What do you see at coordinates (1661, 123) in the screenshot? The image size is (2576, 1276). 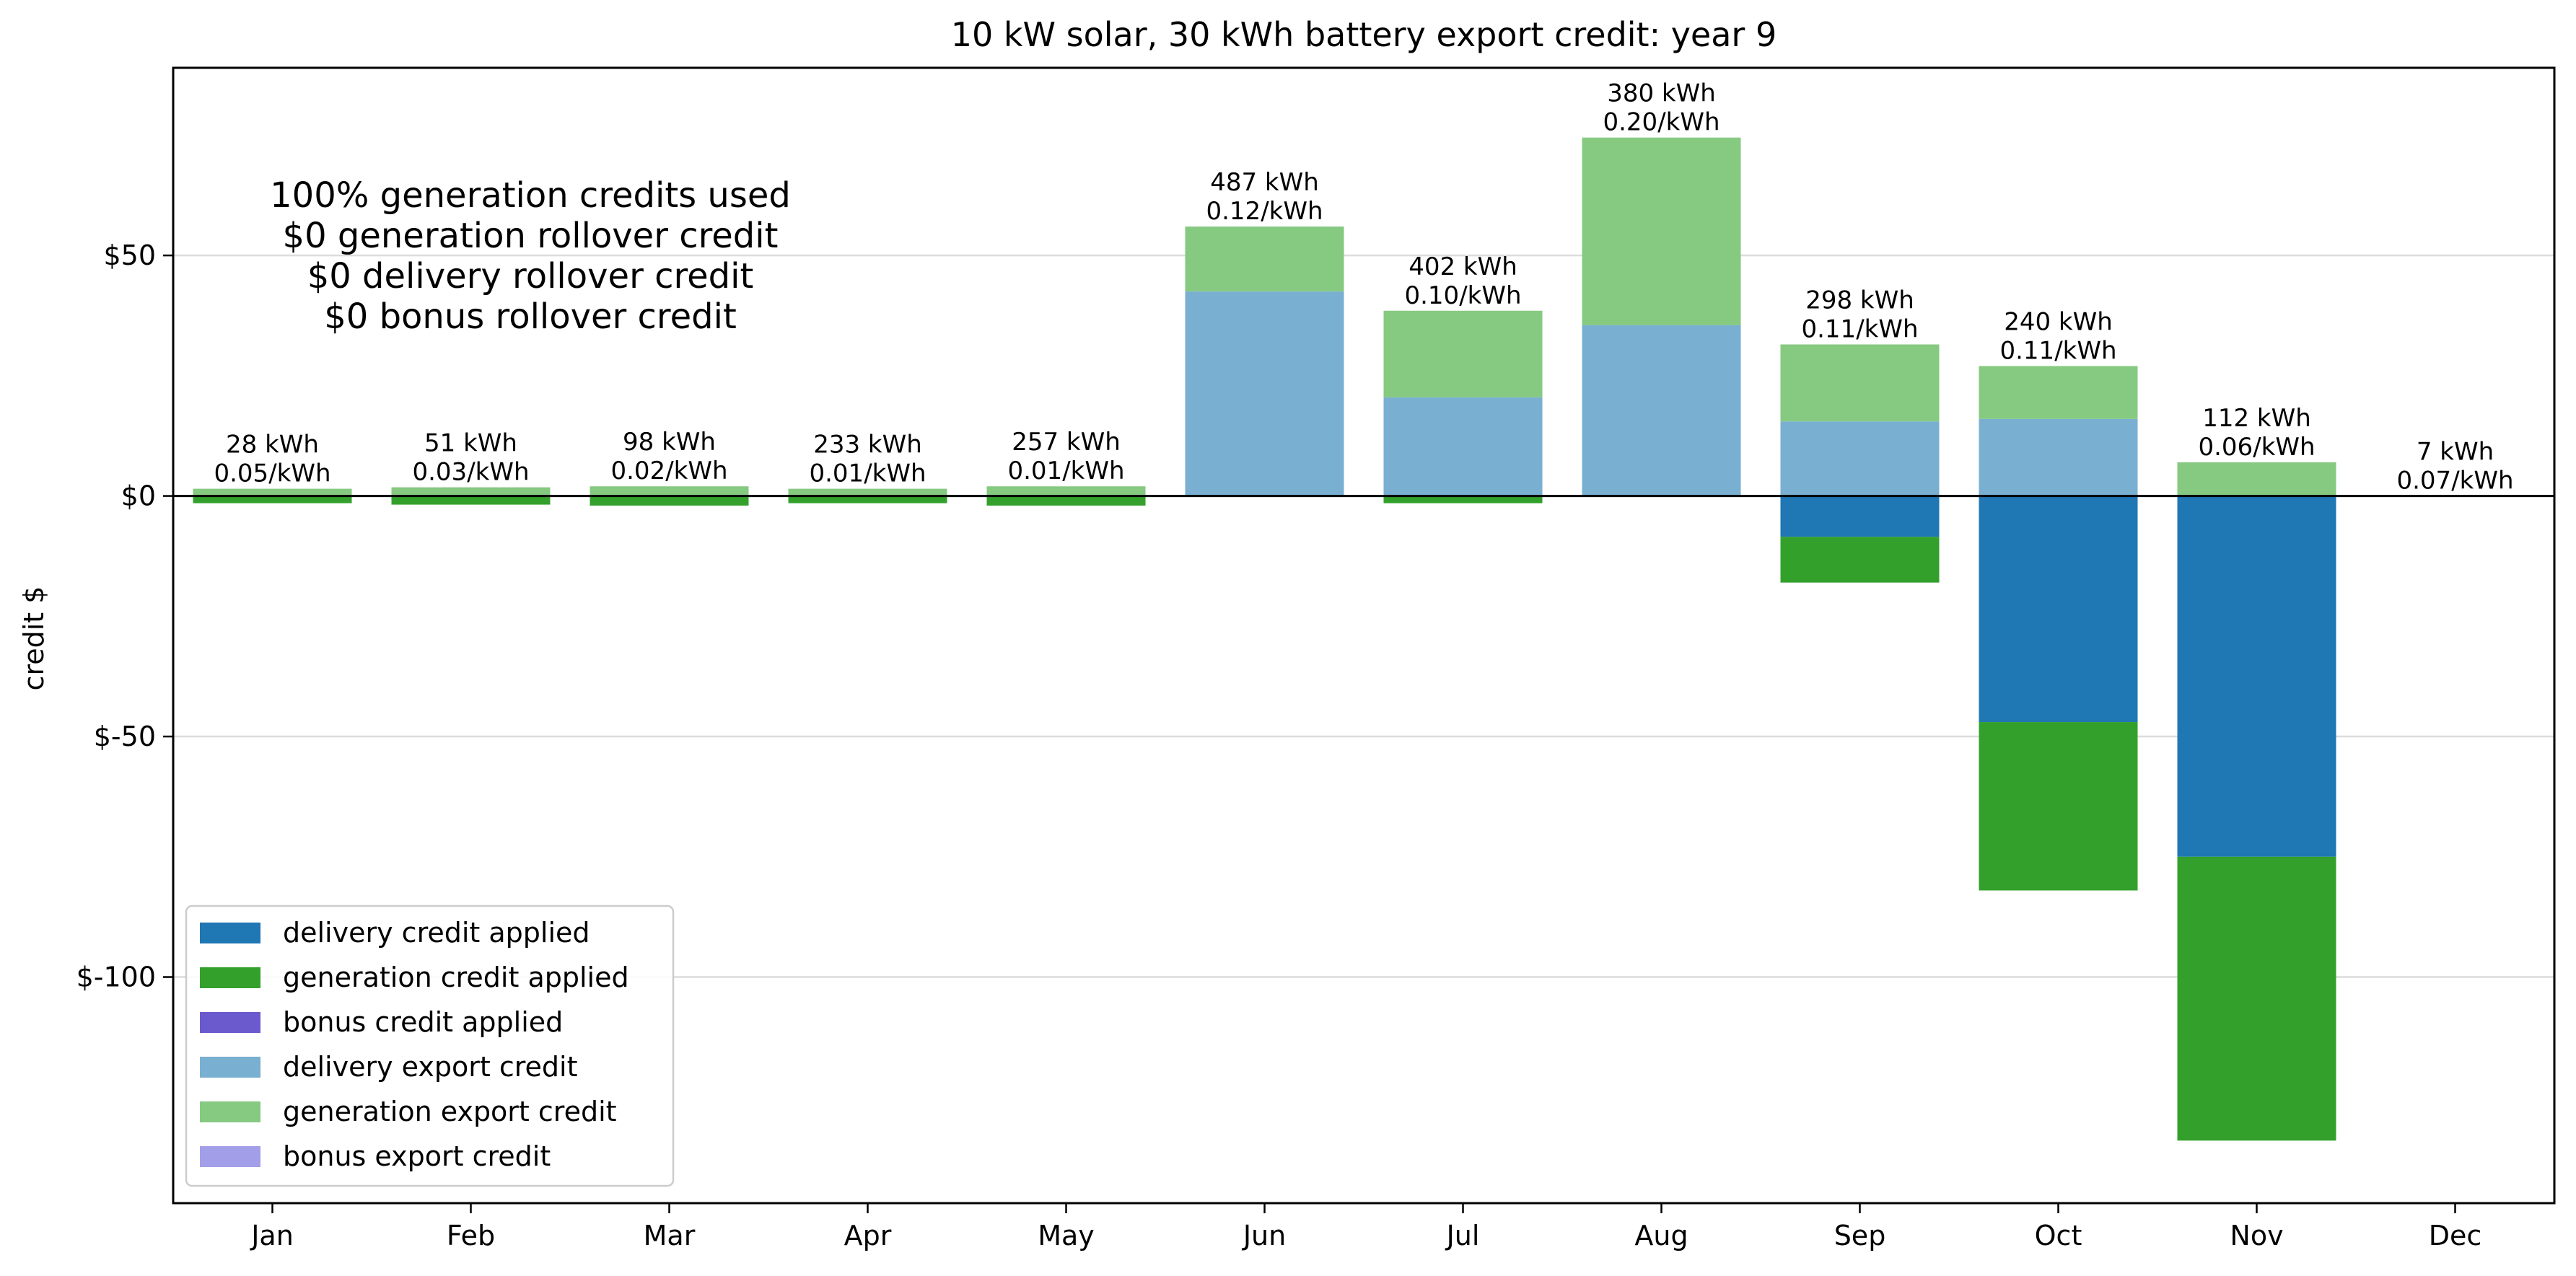 I see `bar-label: 0.20/kWh` at bounding box center [1661, 123].